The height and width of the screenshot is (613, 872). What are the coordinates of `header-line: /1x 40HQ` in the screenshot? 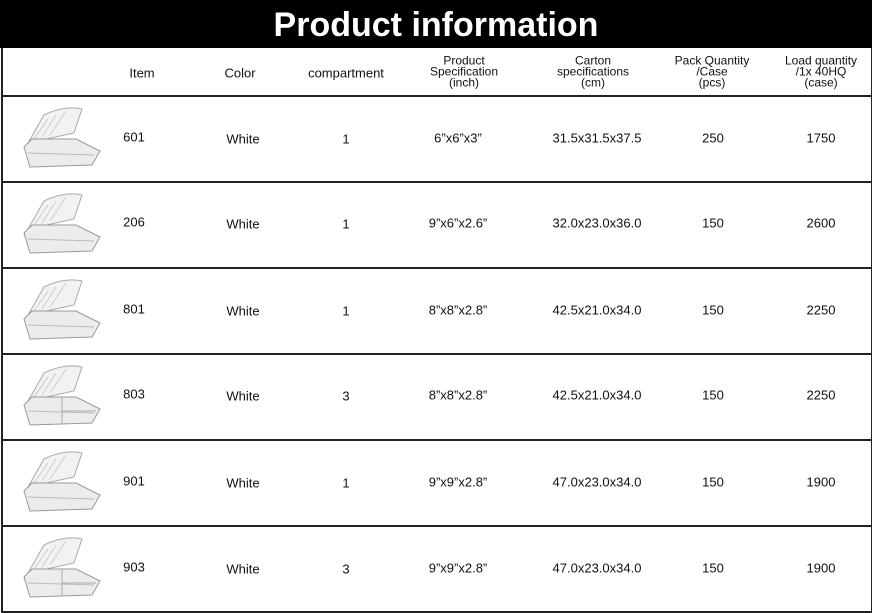 It's located at (821, 71).